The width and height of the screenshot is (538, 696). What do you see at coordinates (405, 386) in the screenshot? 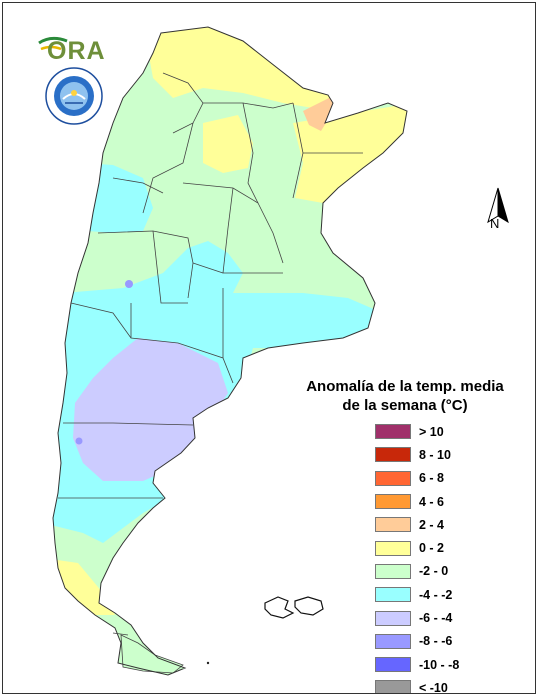
I see `legend-title-line-1: Anomalía de la temp. media` at bounding box center [405, 386].